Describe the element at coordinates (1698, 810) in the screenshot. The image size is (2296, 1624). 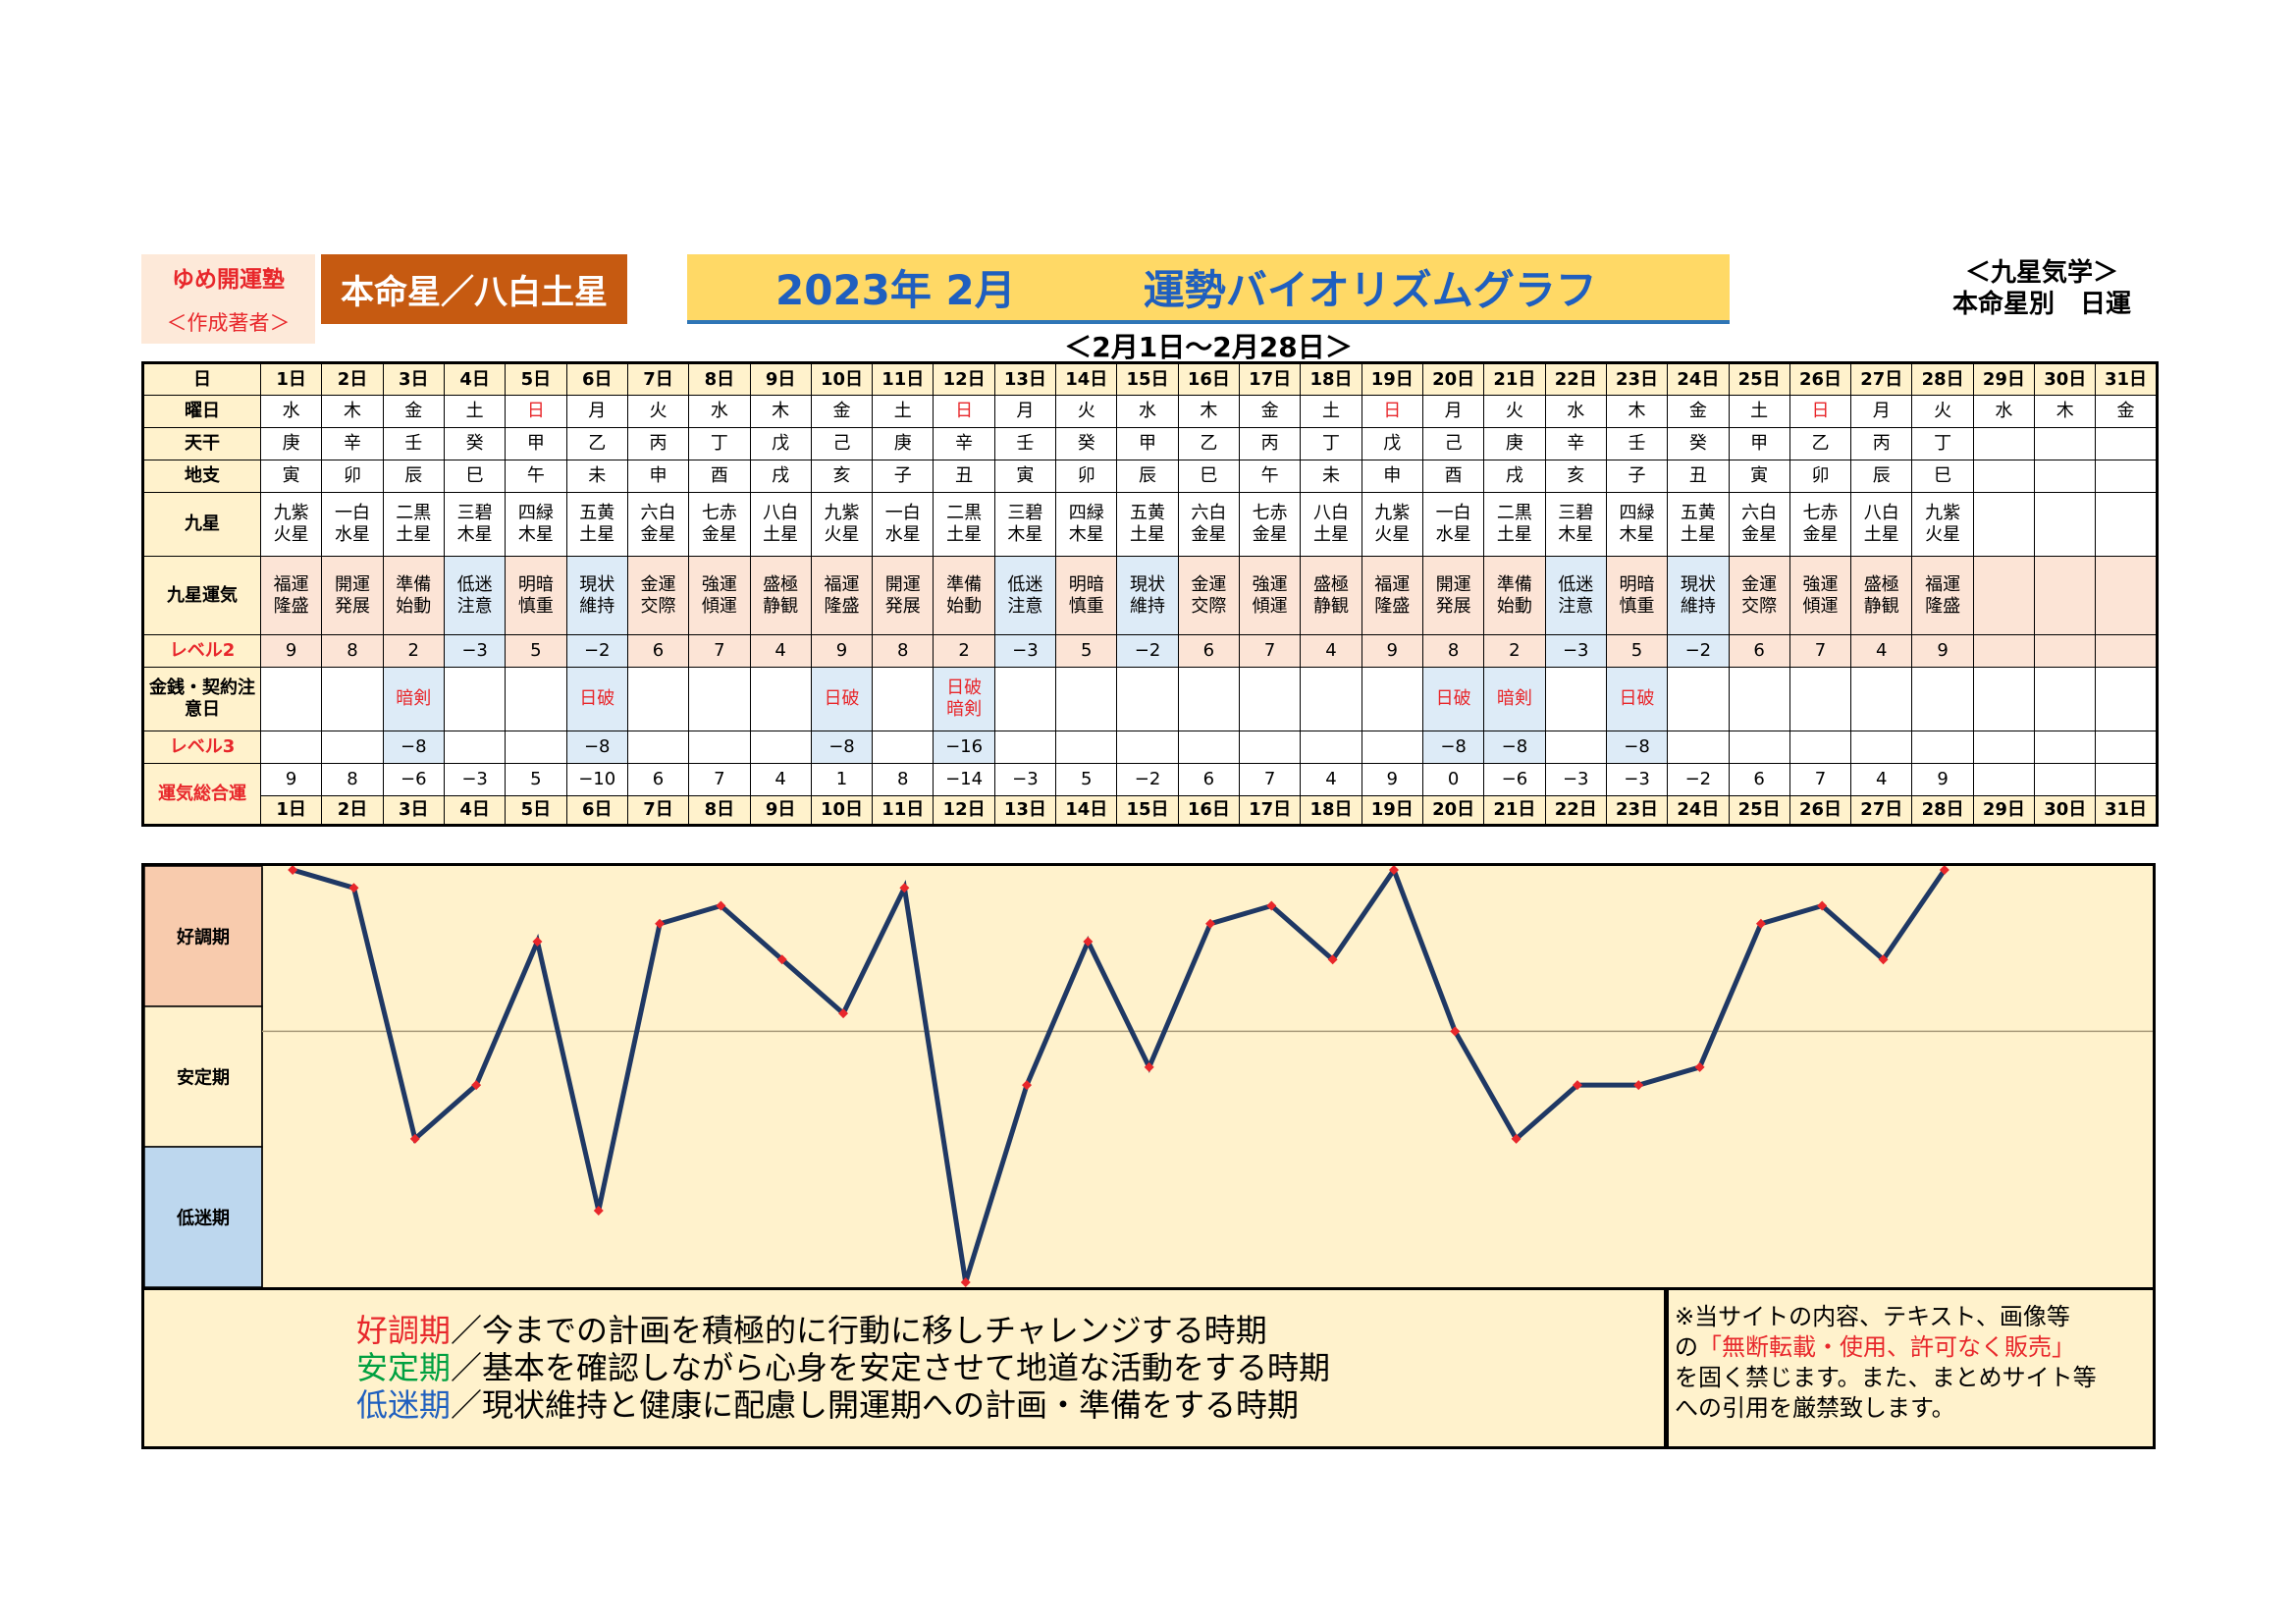
I see `day-footer-cell: 24日` at that location.